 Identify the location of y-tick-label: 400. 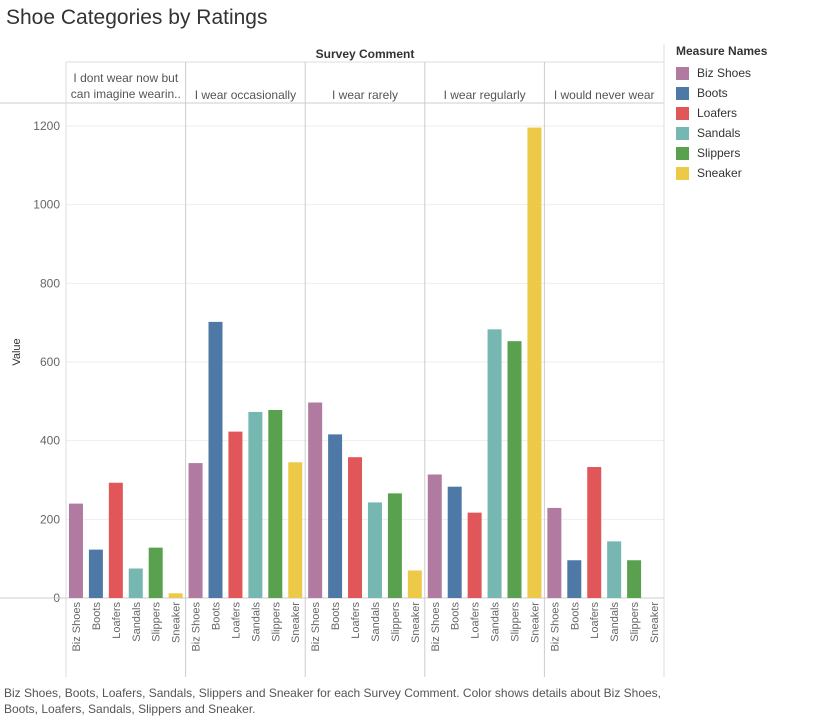
(50, 441).